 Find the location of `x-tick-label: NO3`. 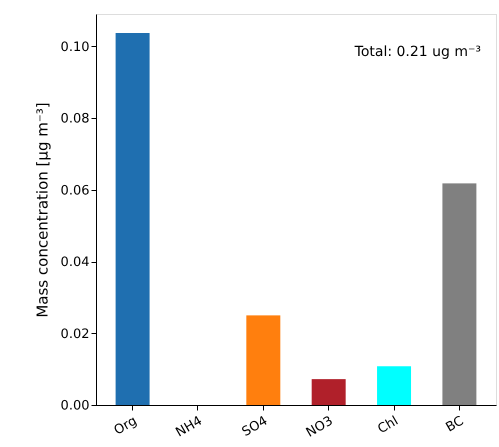

x-tick-label: NO3 is located at coordinates (320, 427).